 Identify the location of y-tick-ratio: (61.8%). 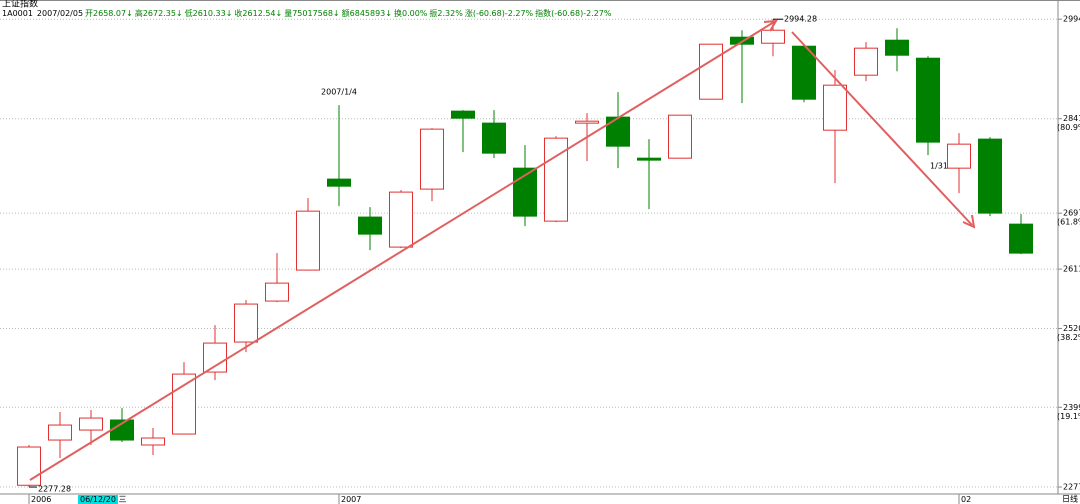
(1068, 222).